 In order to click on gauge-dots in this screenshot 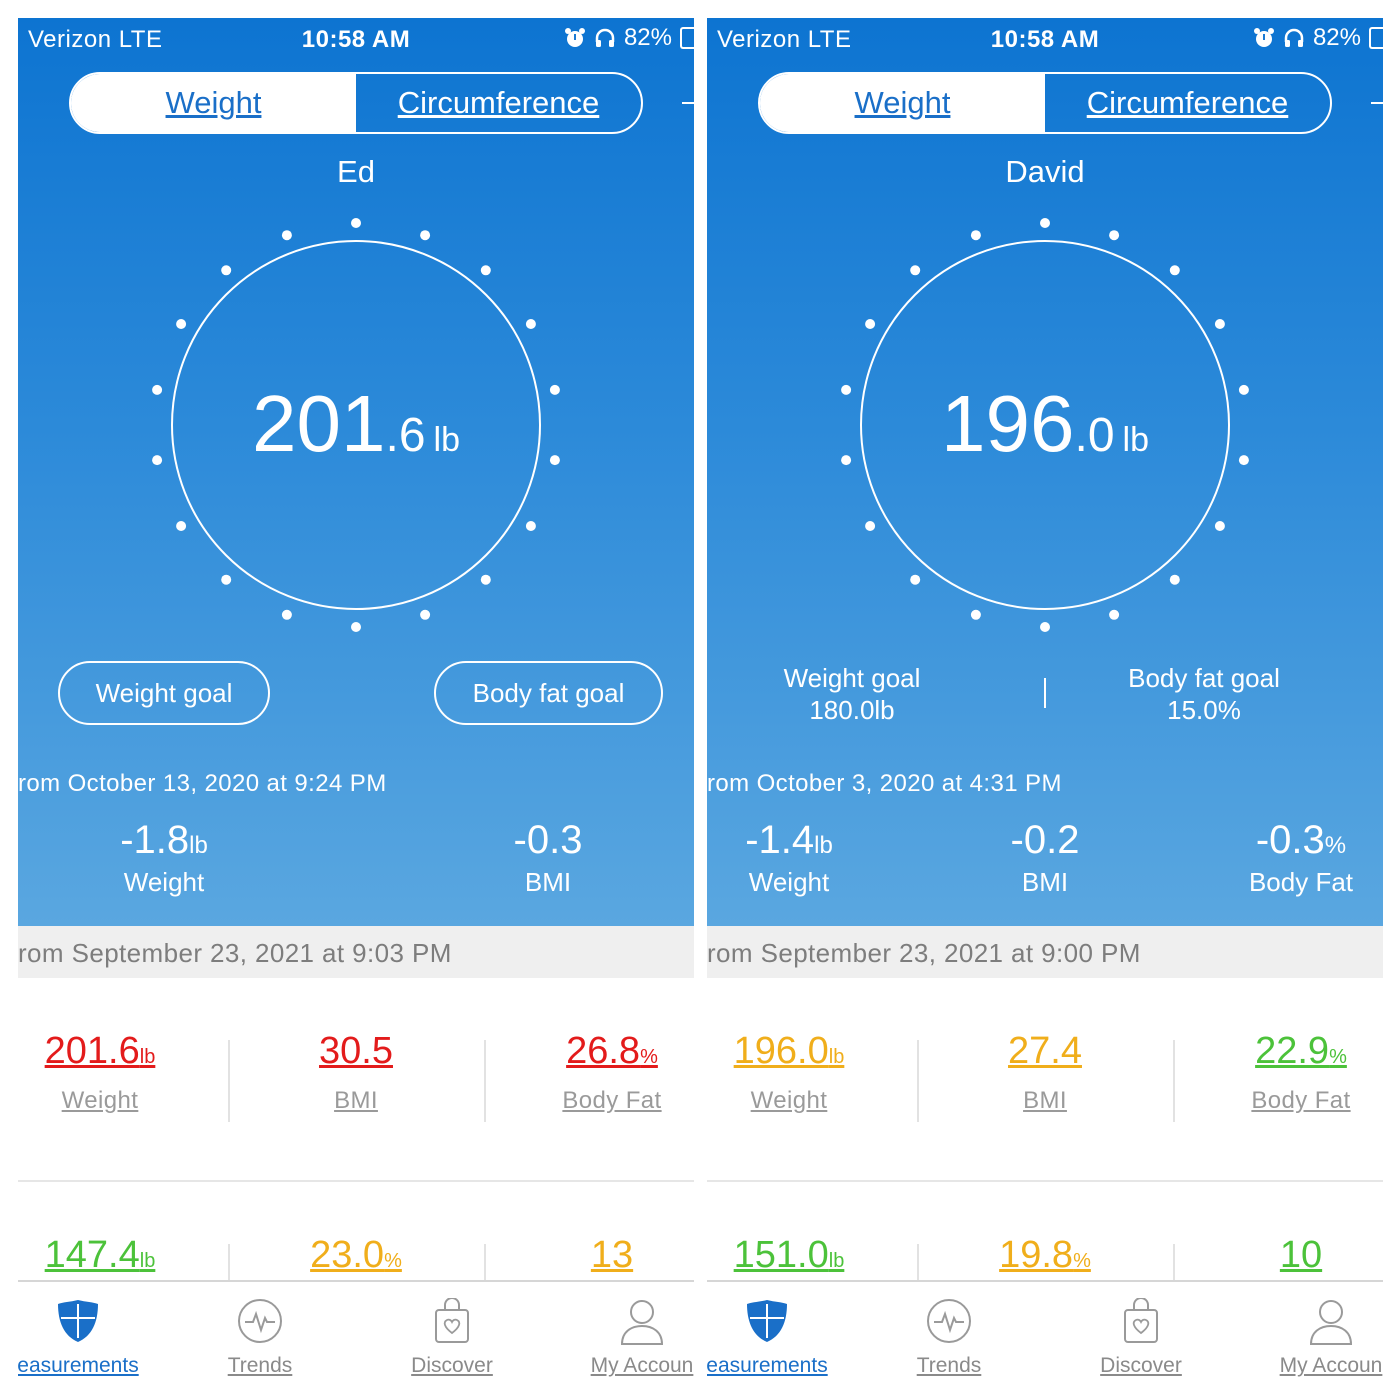, I will do `click(356, 425)`.